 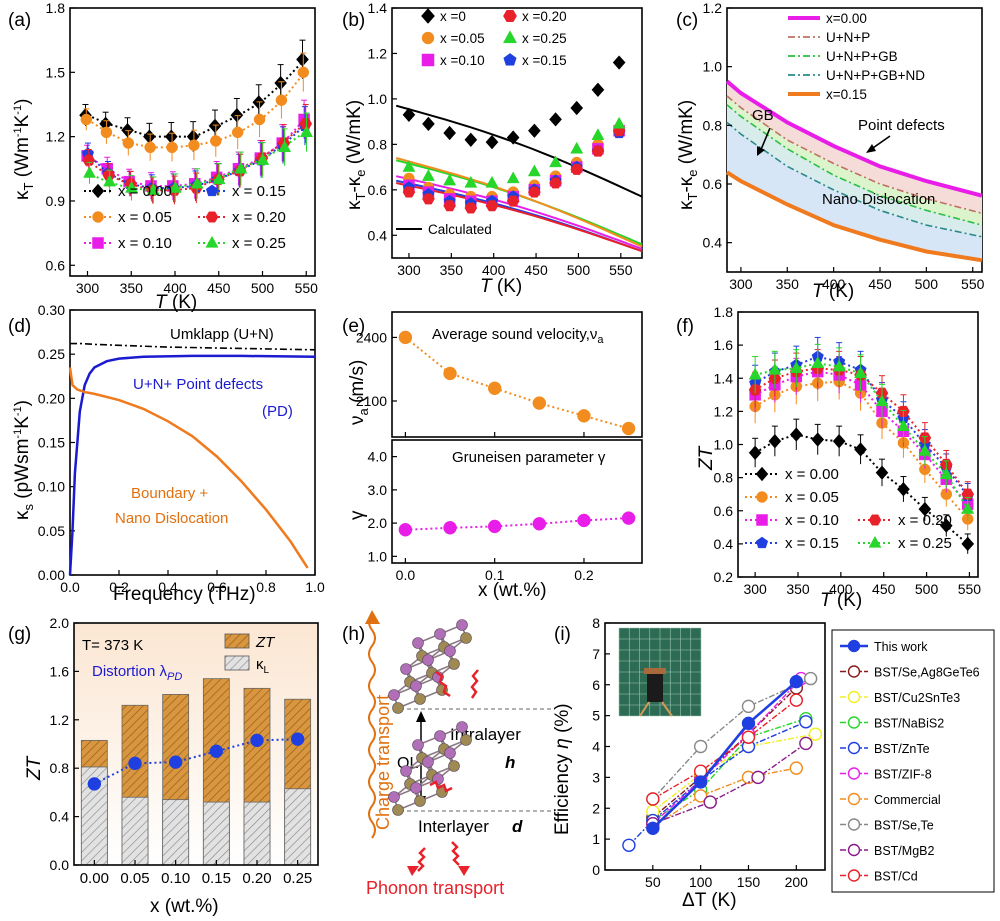 I want to click on x-tick-label: 0.8, so click(x=266, y=587).